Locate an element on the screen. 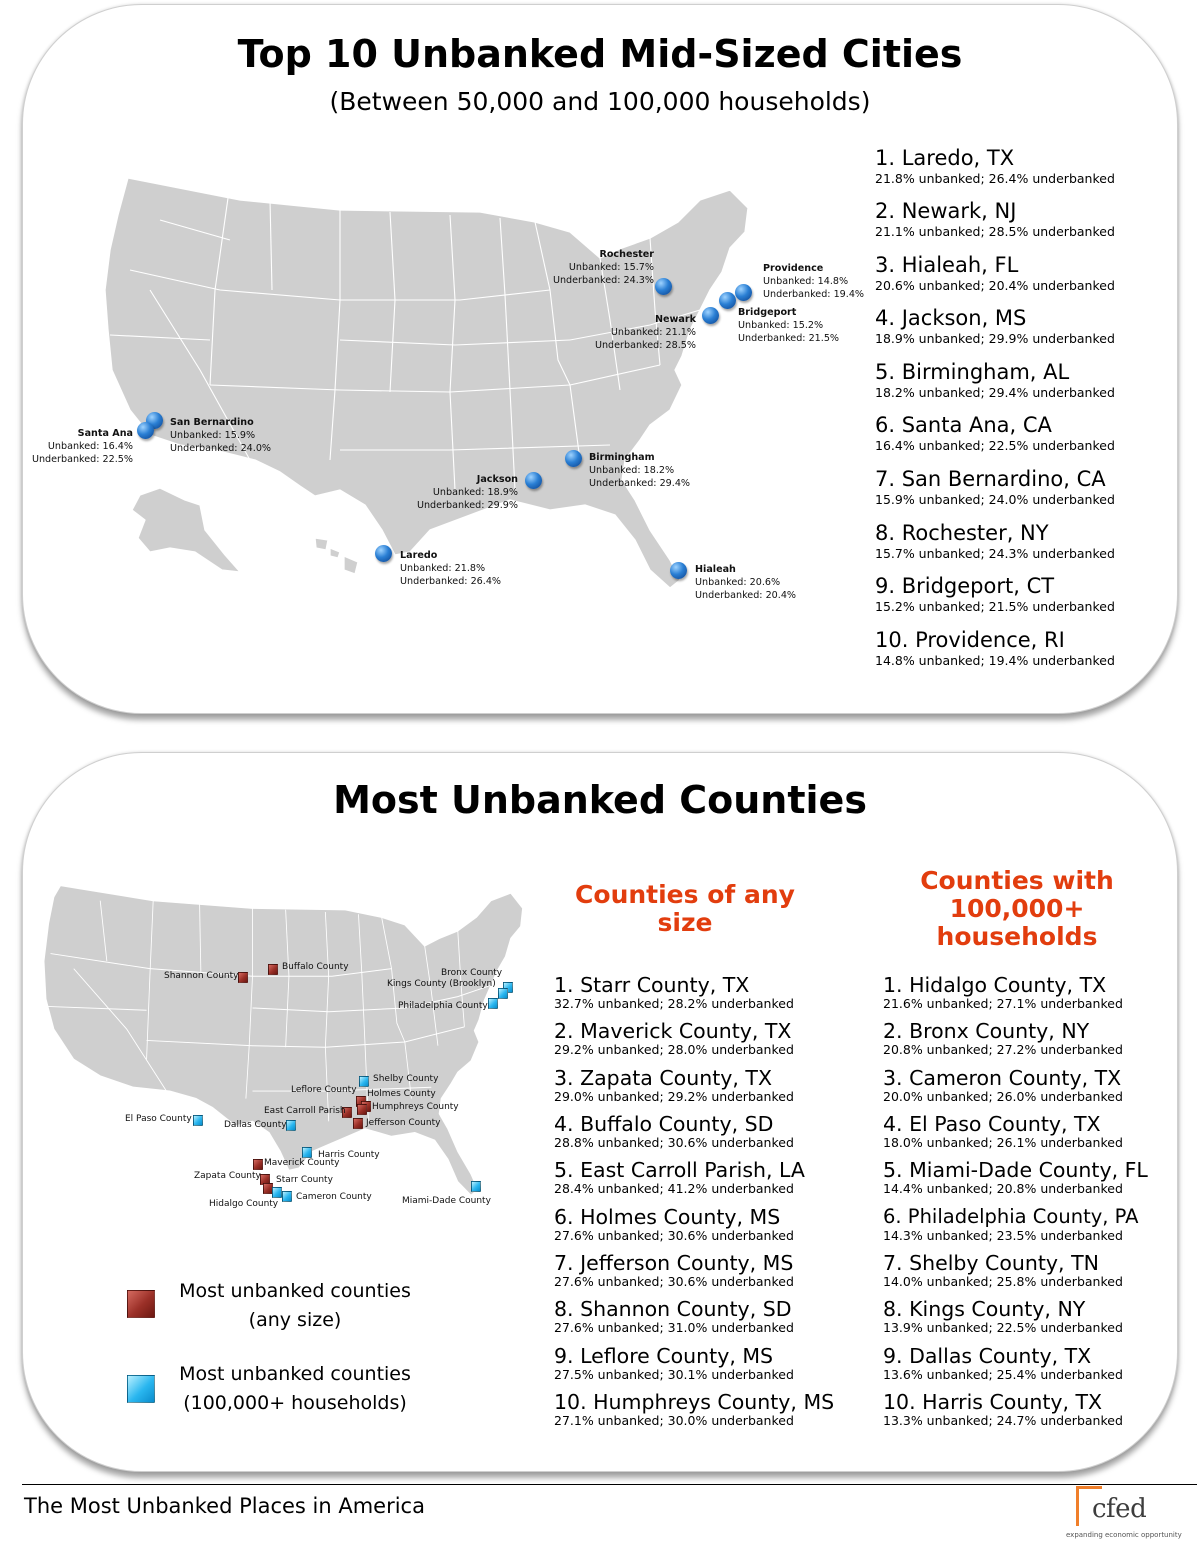  map-label-jackson: Jackson Unbanked: 18.9% Underbanked: 29.9% is located at coordinates (467, 492).